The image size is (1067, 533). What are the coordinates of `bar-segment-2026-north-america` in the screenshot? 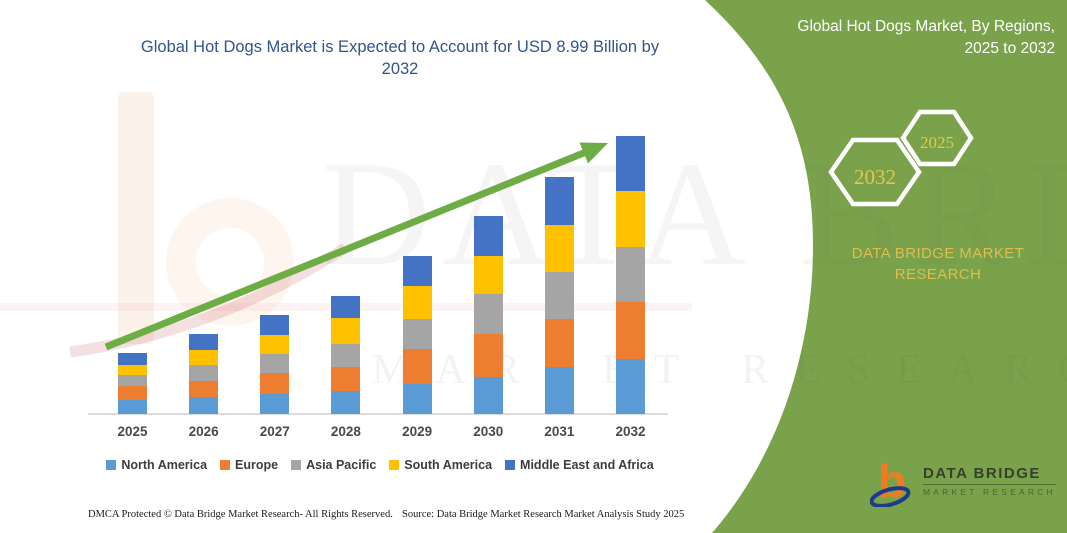 It's located at (204, 405).